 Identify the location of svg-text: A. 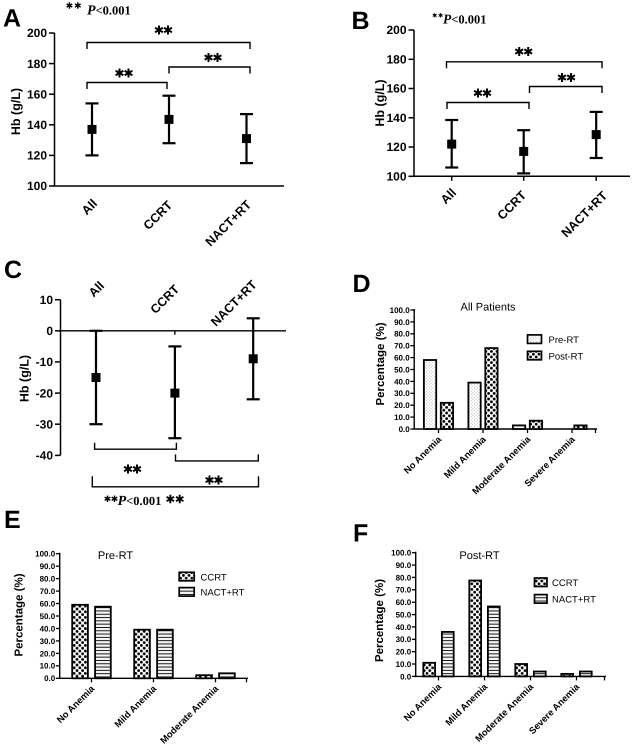
(12, 19).